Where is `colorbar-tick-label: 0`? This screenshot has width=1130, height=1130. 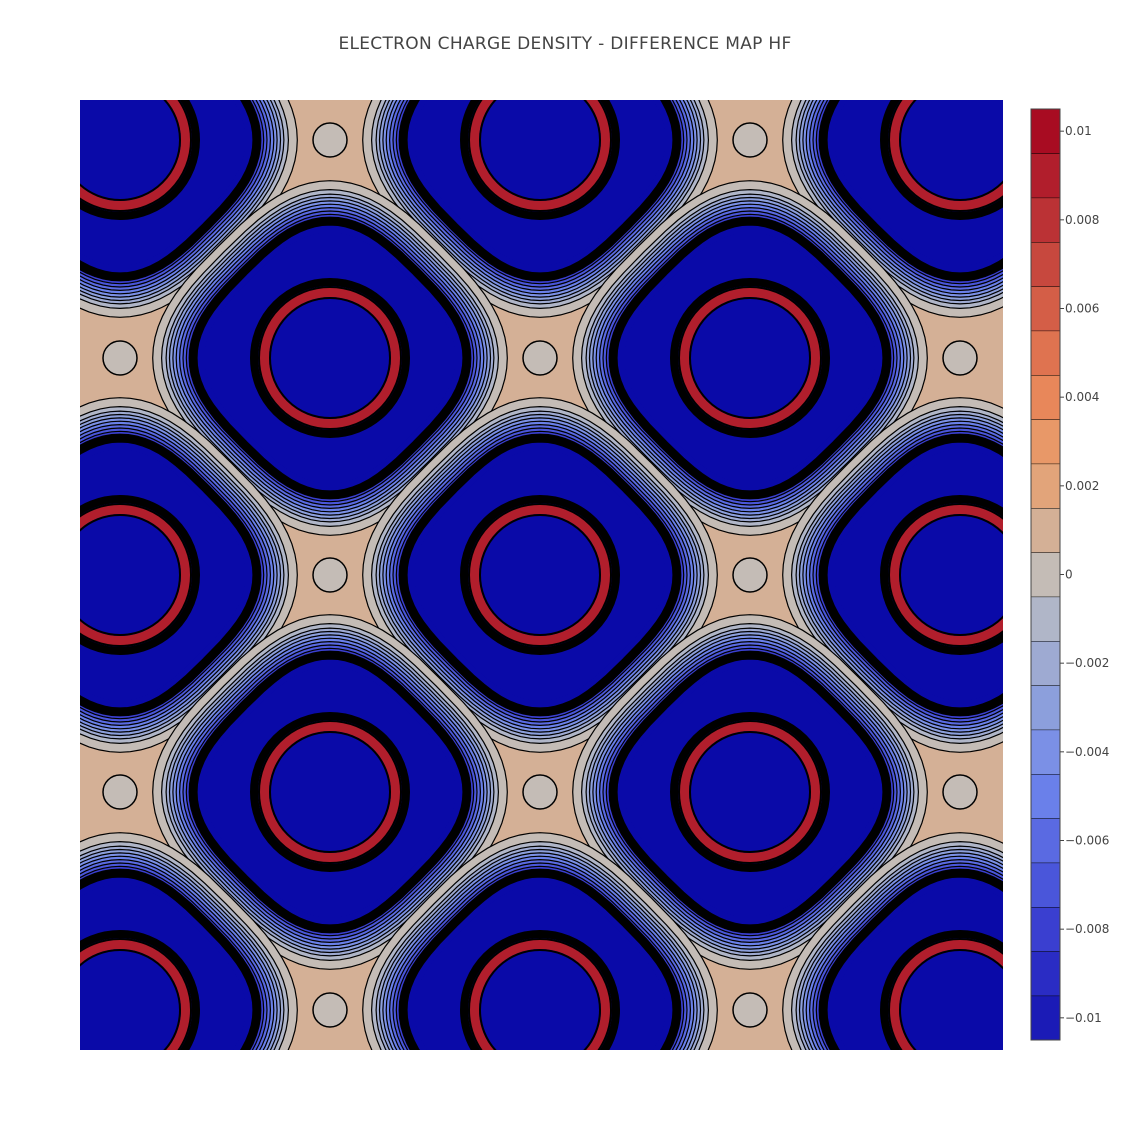 colorbar-tick-label: 0 is located at coordinates (1069, 575).